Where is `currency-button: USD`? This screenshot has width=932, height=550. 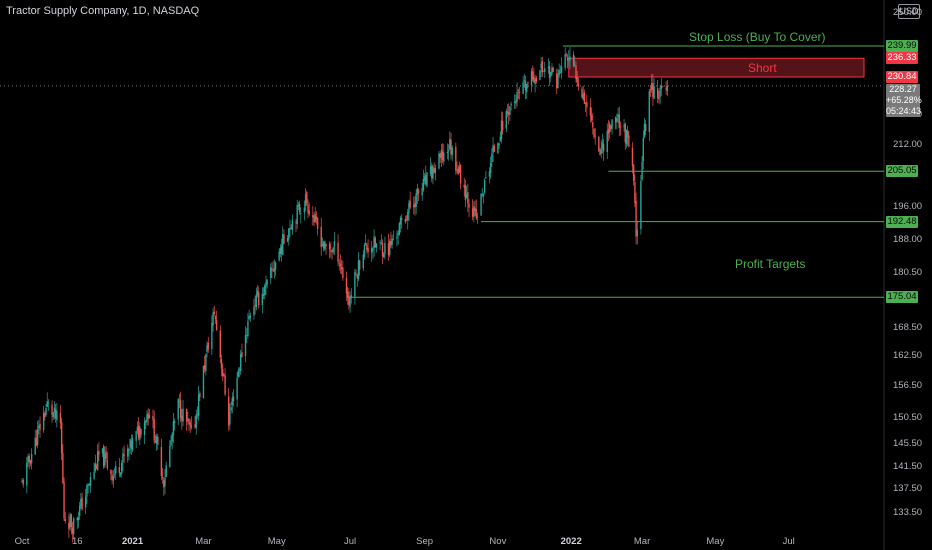
currency-button: USD is located at coordinates (909, 11).